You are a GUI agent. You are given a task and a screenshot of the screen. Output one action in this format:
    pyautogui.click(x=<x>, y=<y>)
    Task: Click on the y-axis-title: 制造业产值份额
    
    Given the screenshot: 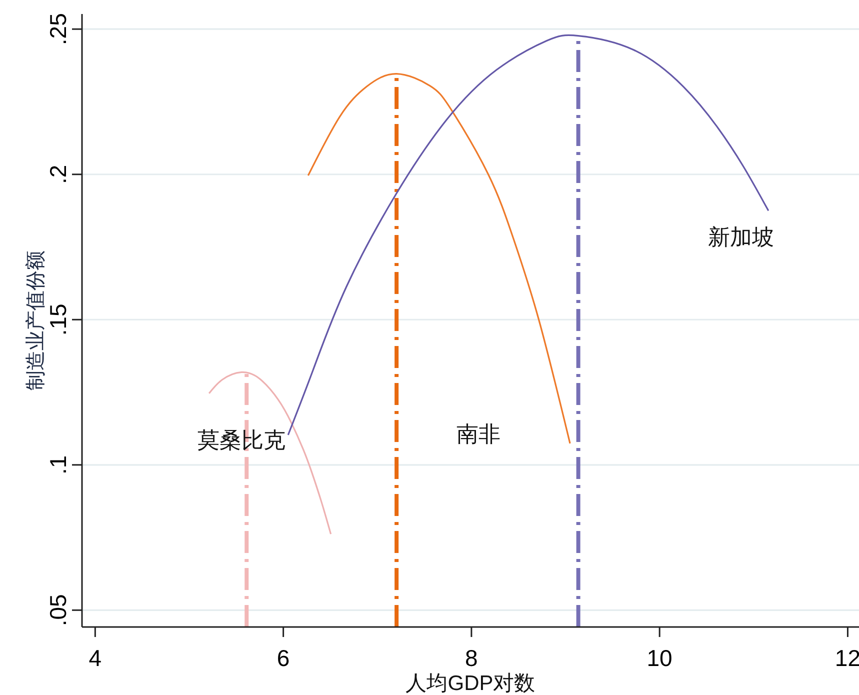 What is the action you would take?
    pyautogui.click(x=36, y=320)
    